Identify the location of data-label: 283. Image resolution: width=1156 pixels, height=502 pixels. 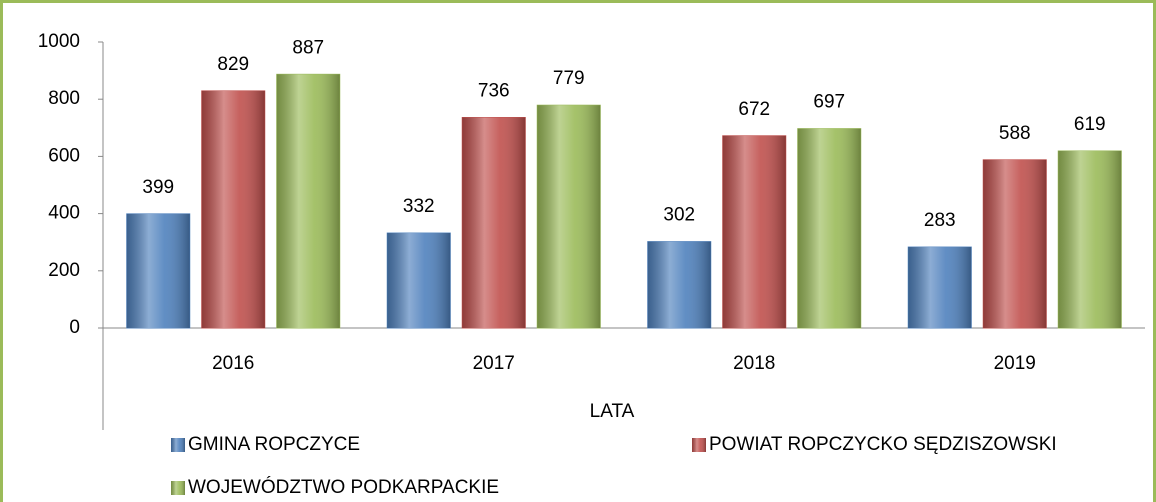
(940, 220).